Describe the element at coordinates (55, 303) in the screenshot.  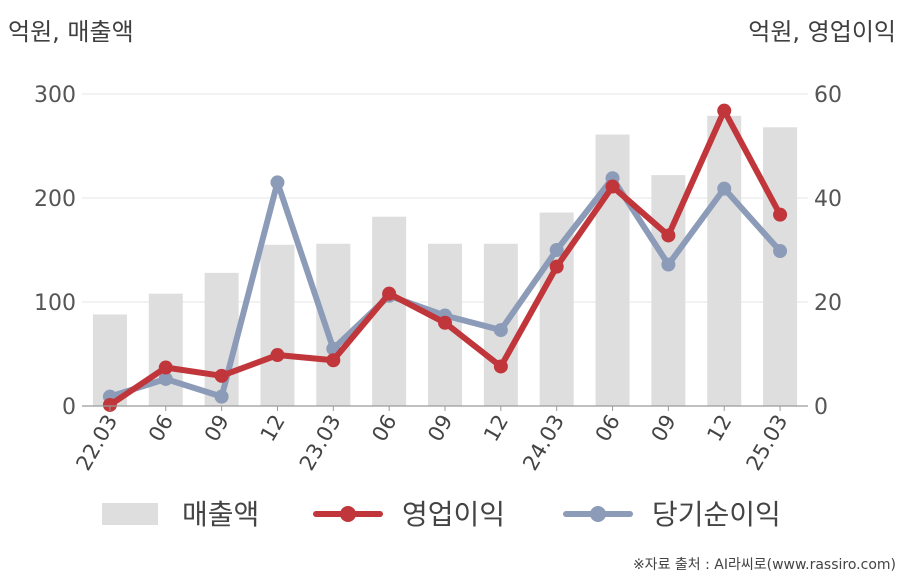
I see `left-tick-label: 100` at that location.